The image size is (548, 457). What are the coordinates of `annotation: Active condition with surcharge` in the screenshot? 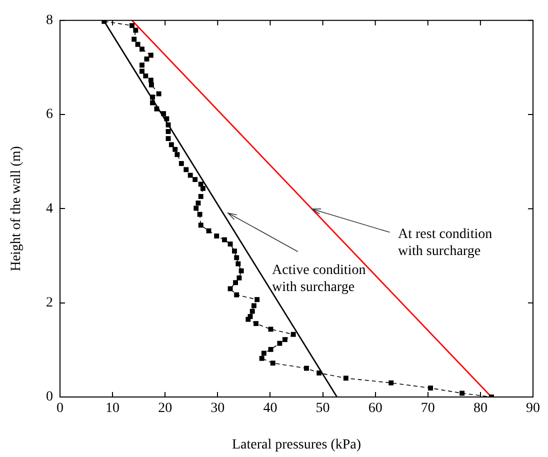 It's located at (319, 279).